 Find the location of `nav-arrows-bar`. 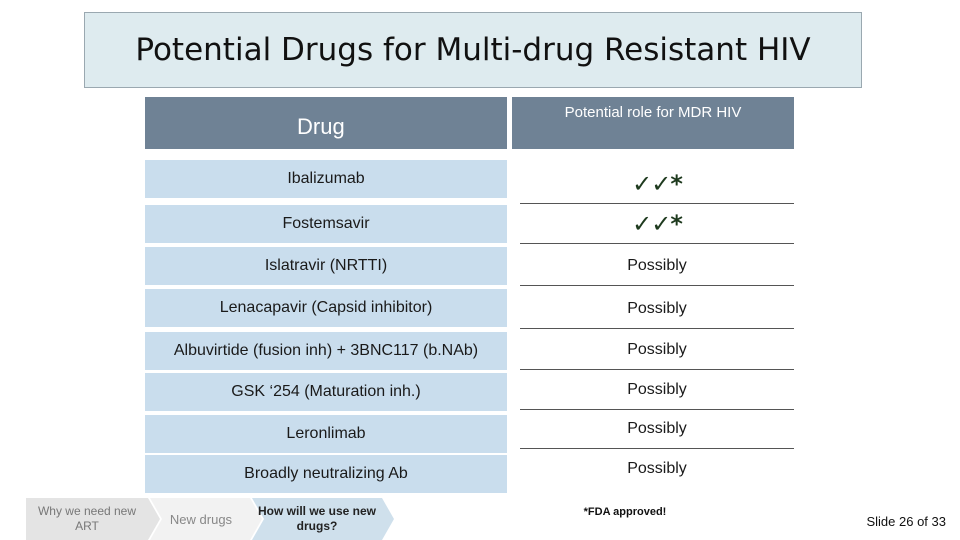

nav-arrows-bar is located at coordinates (210, 519).